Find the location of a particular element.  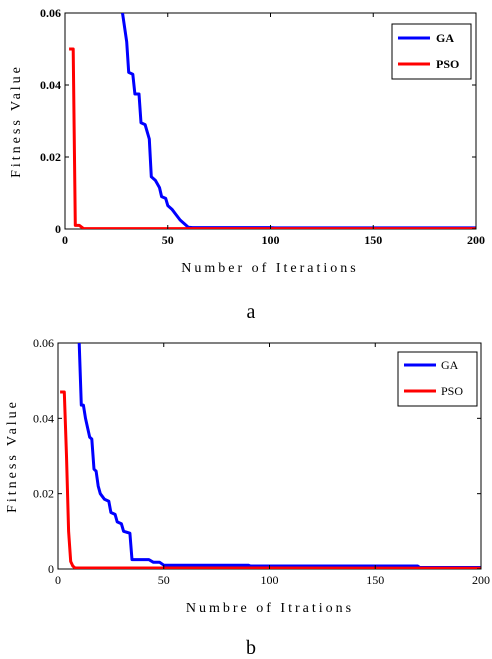

x-axis-label: Number of Iterations is located at coordinates (269, 268).